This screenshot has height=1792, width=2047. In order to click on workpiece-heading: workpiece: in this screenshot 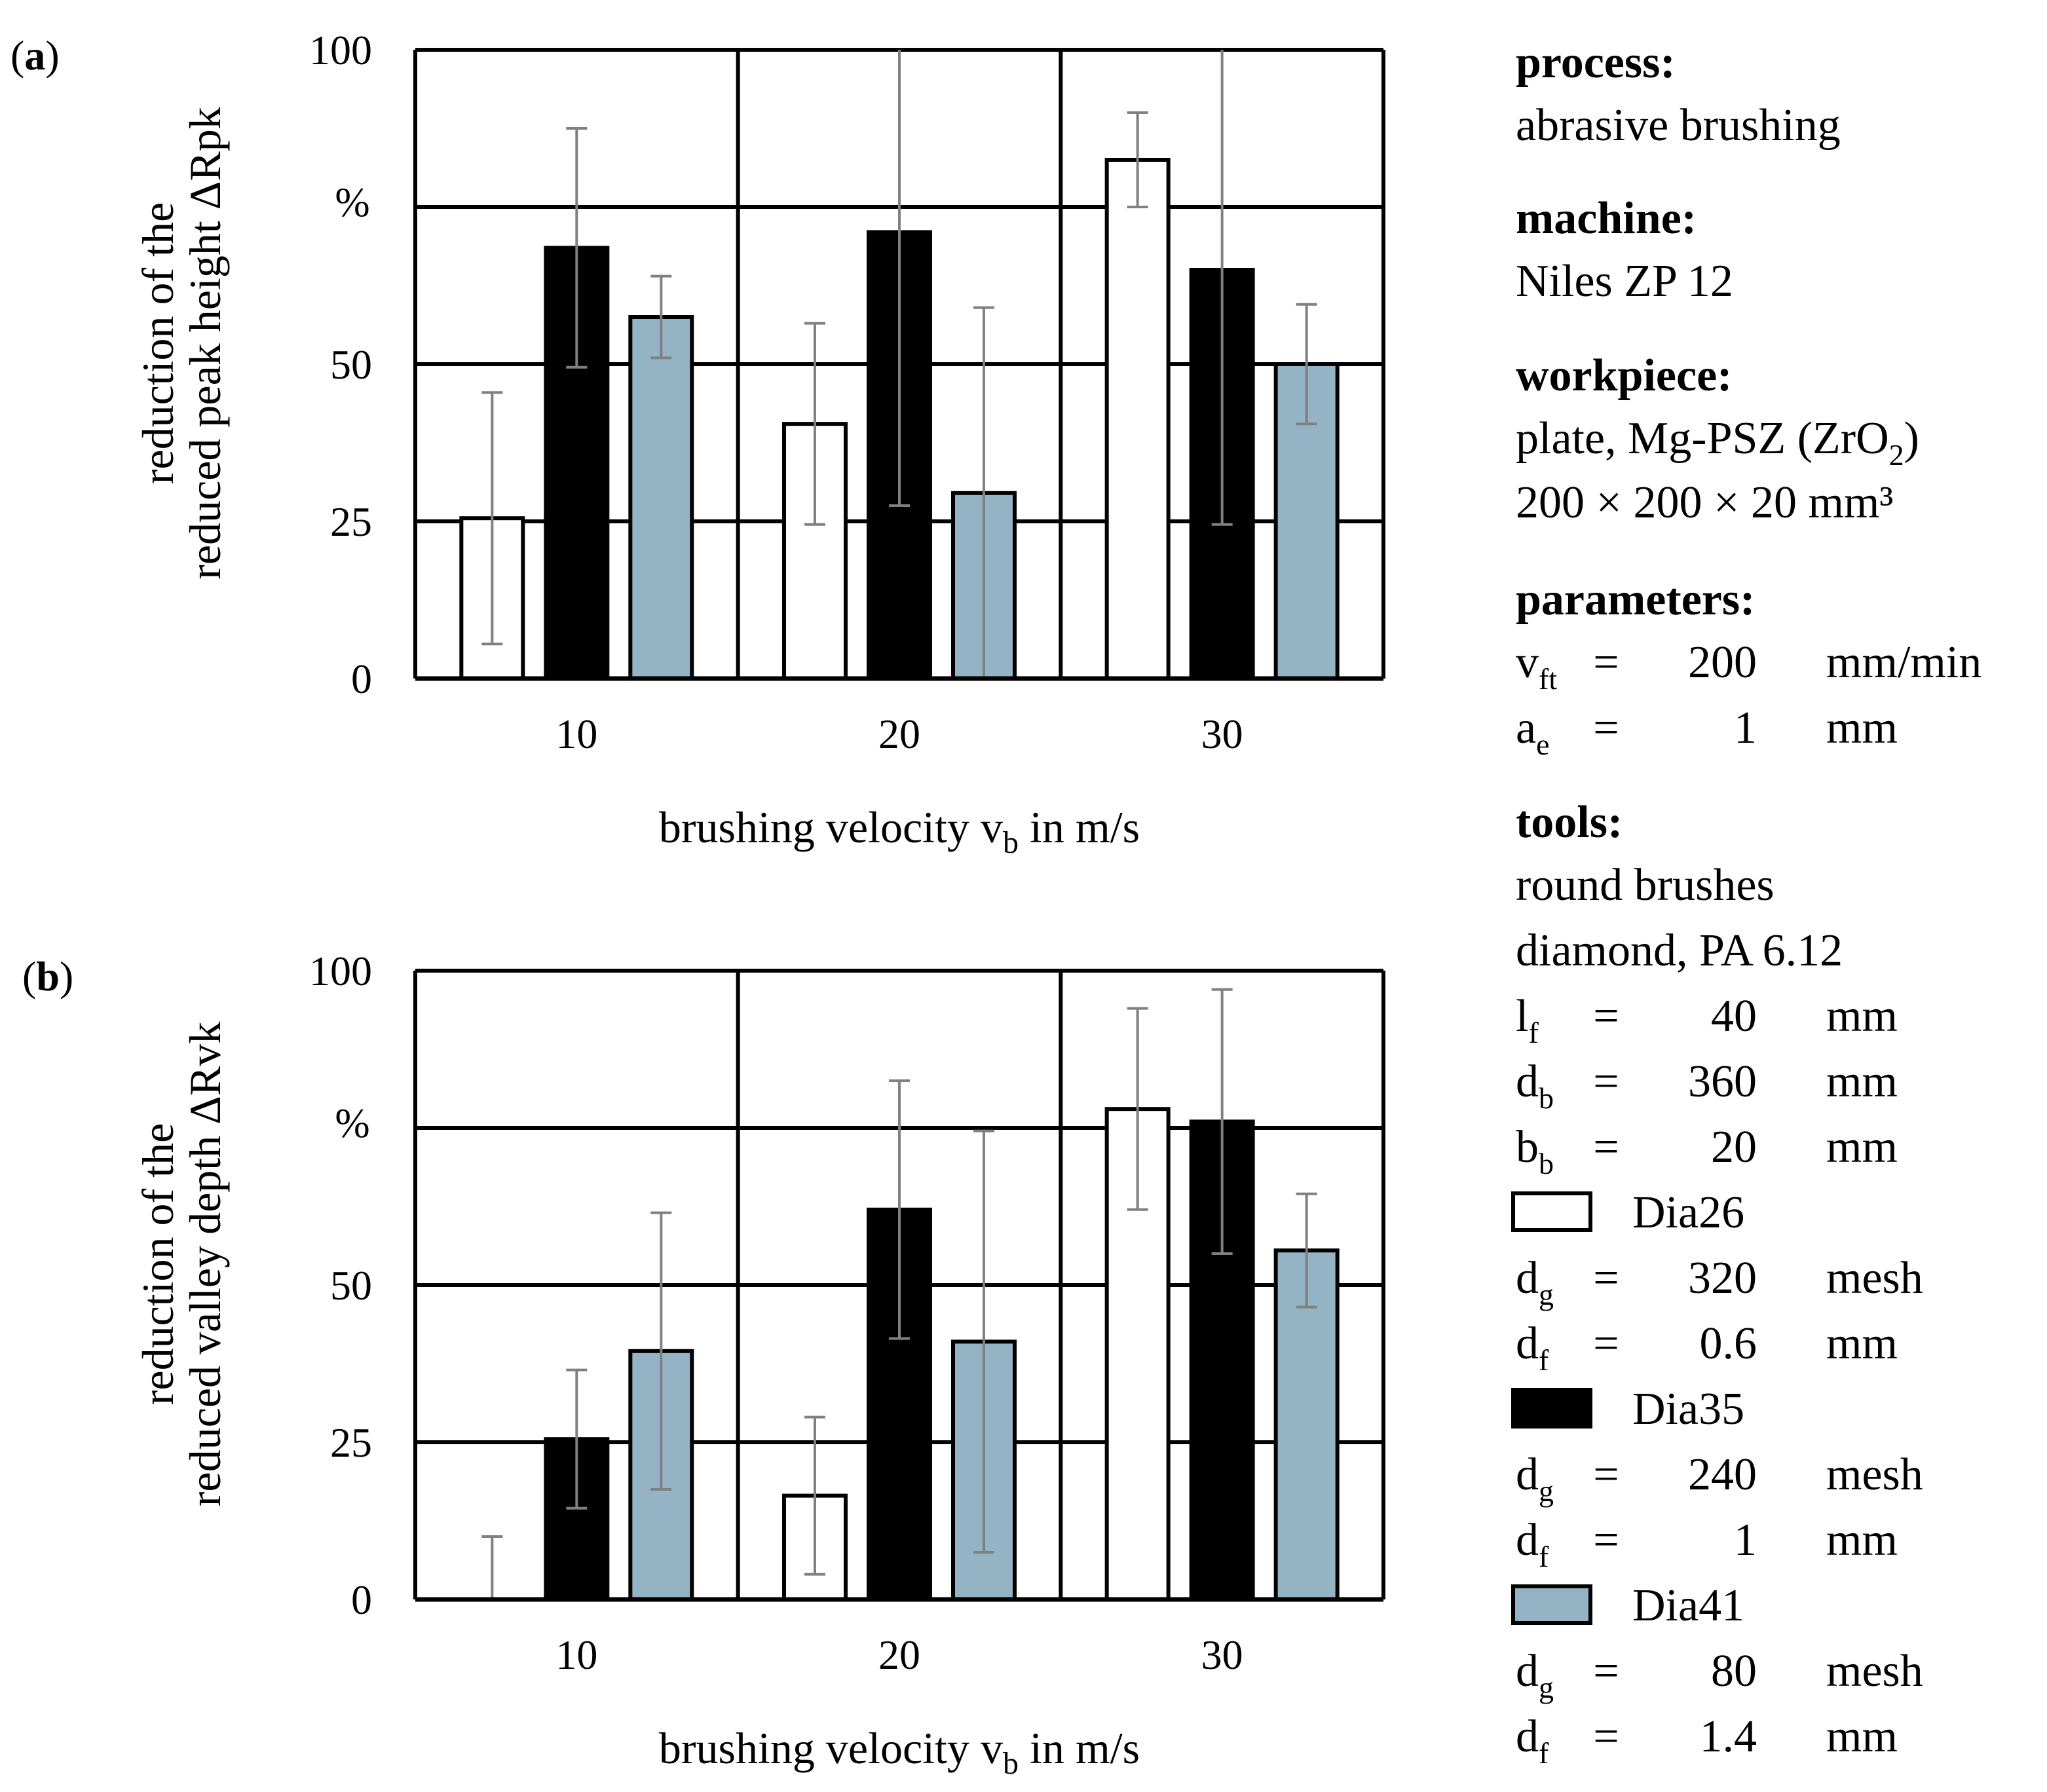, I will do `click(1624, 375)`.